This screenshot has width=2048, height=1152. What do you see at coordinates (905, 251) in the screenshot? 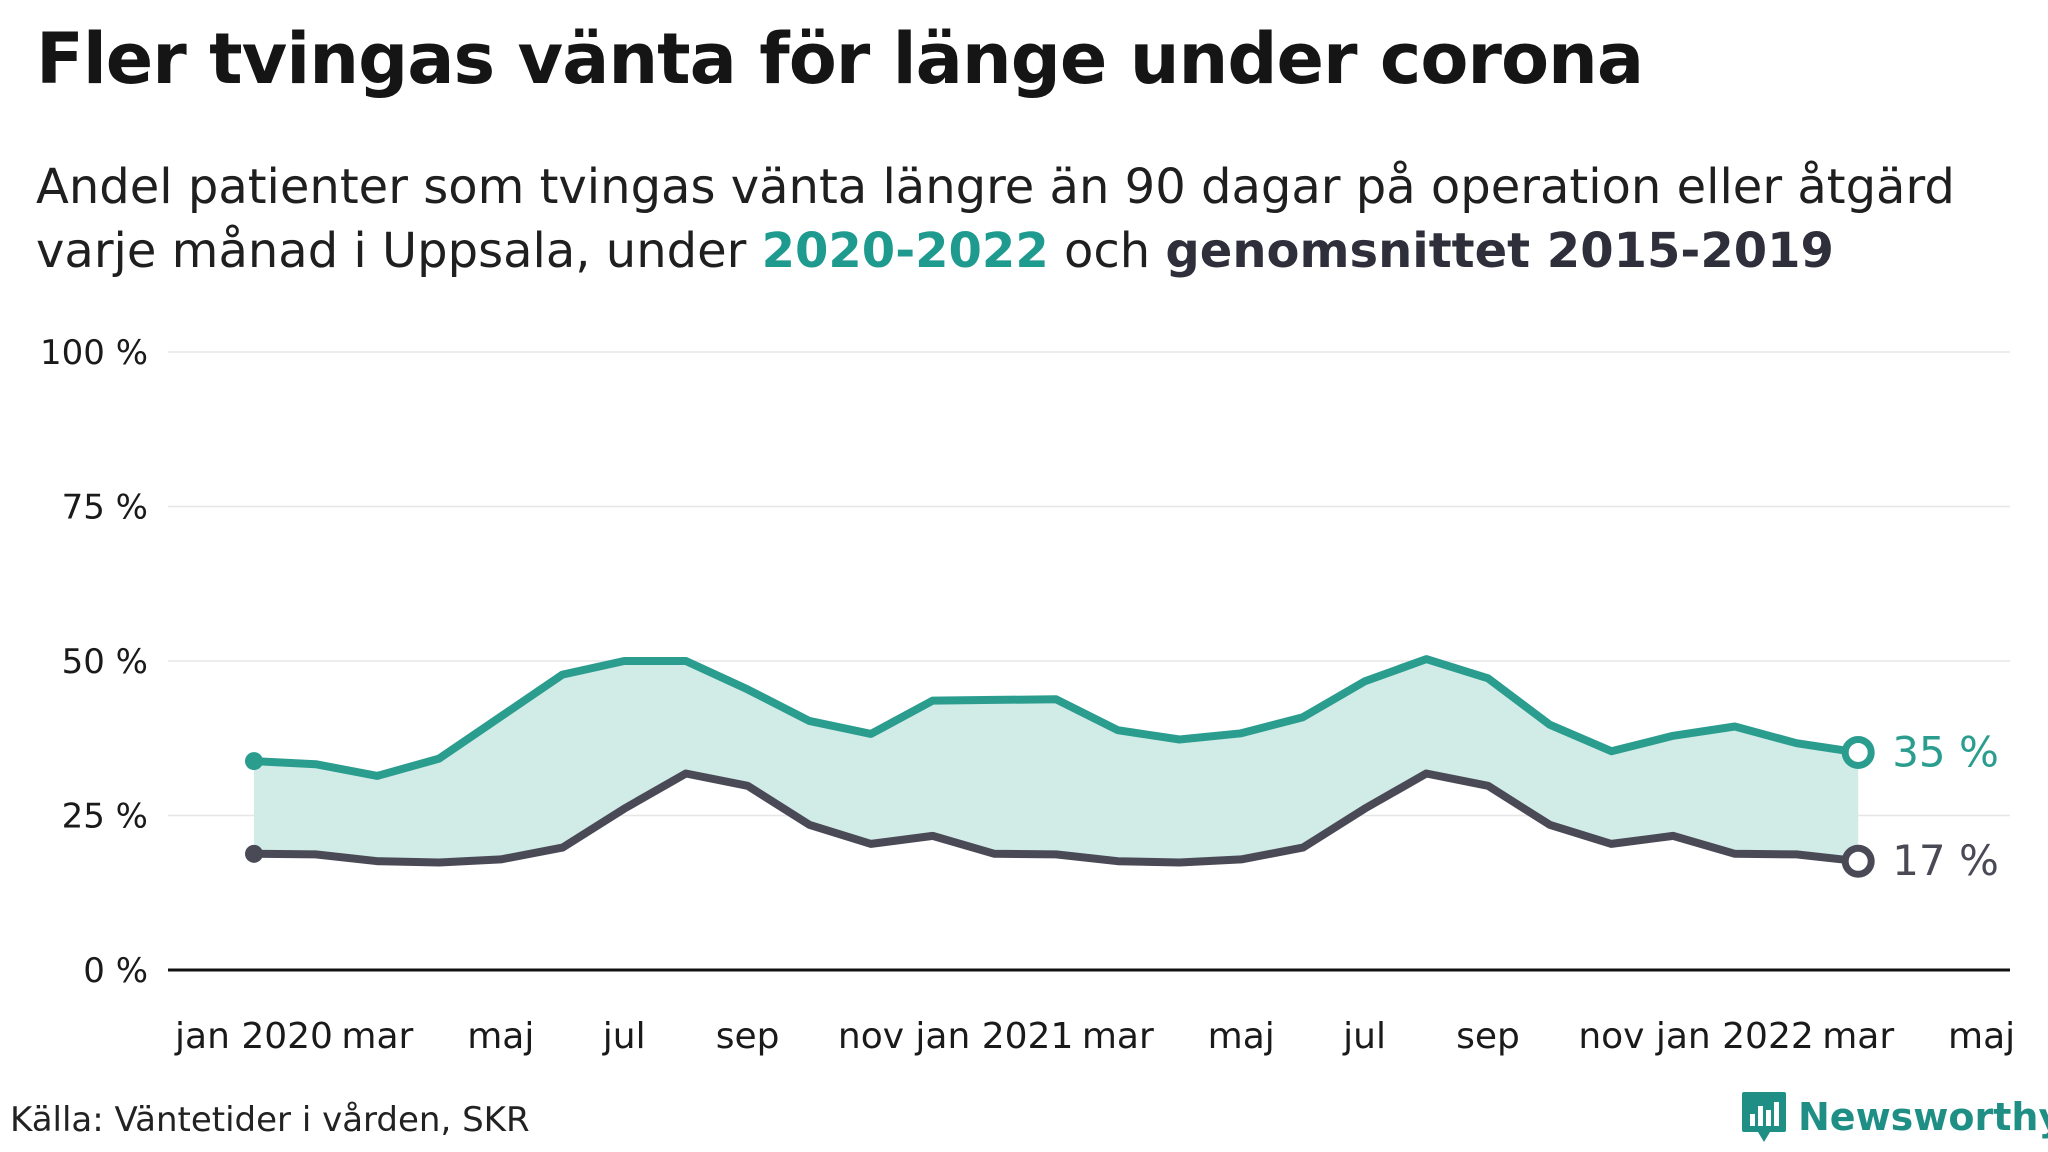
I see `series-2020-2022-label: 2020-2022` at bounding box center [905, 251].